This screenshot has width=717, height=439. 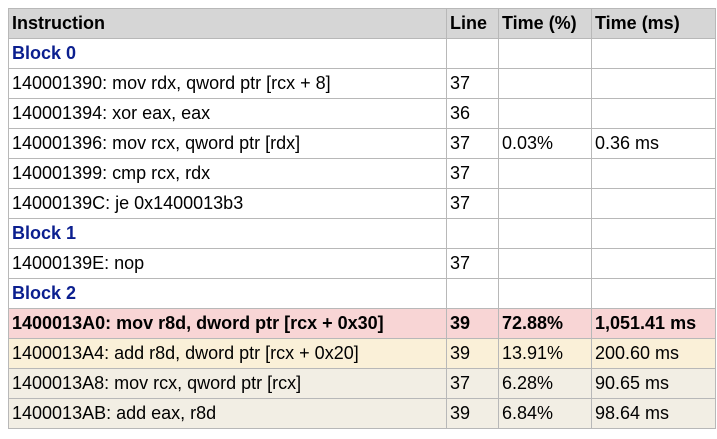 I want to click on instruction-cell: 14000139E: nop, so click(x=227, y=263).